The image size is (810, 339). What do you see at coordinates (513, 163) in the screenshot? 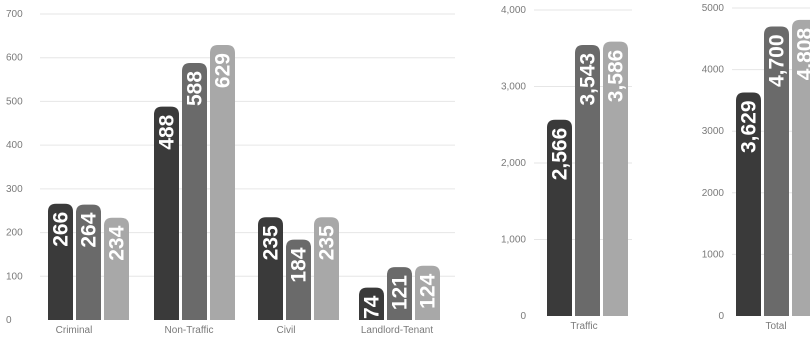
I see `y-tick-label: 2,000` at bounding box center [513, 163].